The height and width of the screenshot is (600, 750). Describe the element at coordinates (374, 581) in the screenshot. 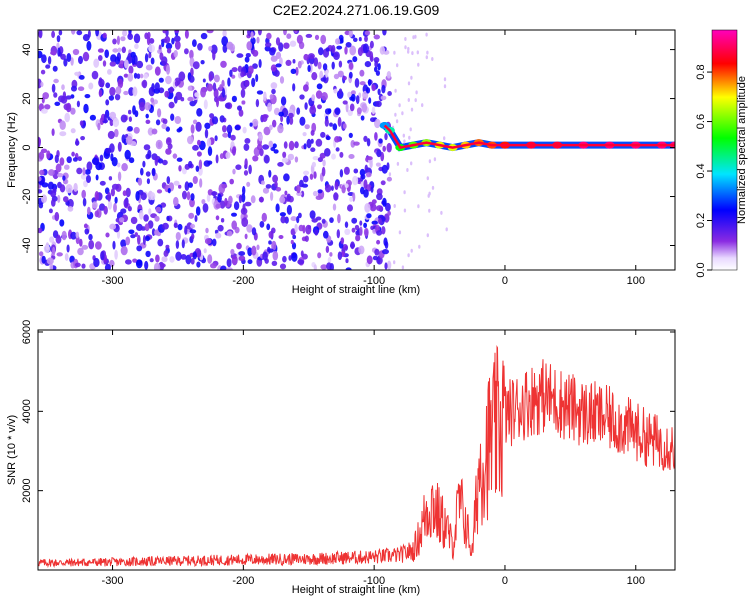

I see `snr-x-tick-label: -100` at that location.